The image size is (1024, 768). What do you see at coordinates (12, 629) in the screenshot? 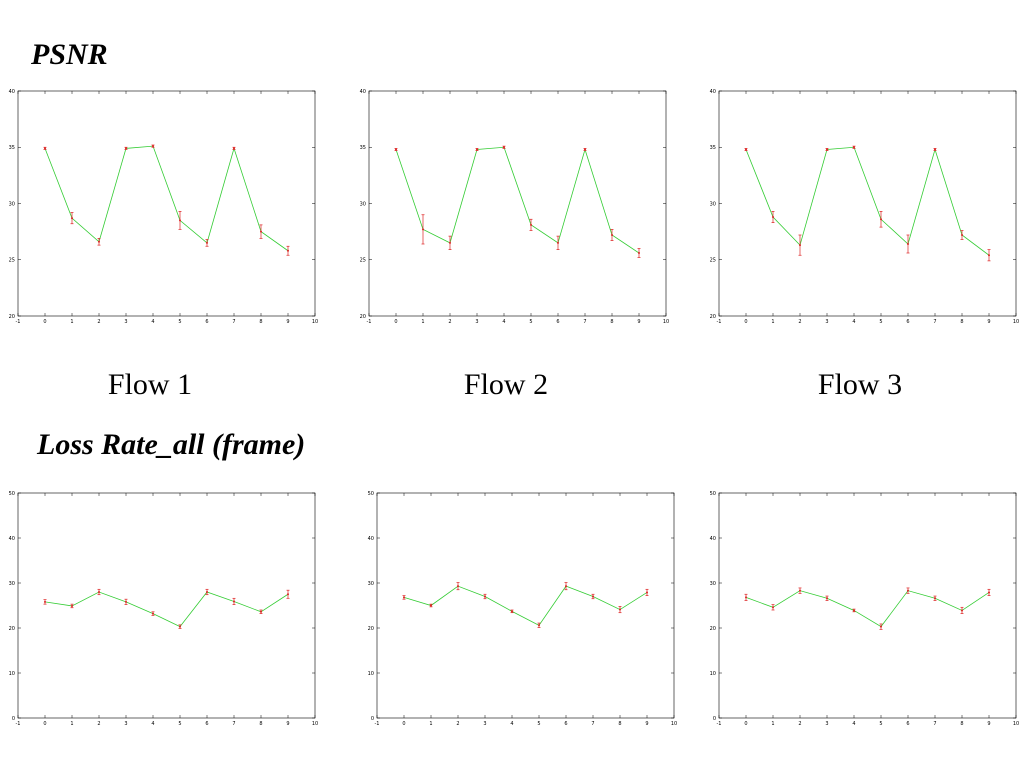
I see `y-tick-label: 20` at bounding box center [12, 629].